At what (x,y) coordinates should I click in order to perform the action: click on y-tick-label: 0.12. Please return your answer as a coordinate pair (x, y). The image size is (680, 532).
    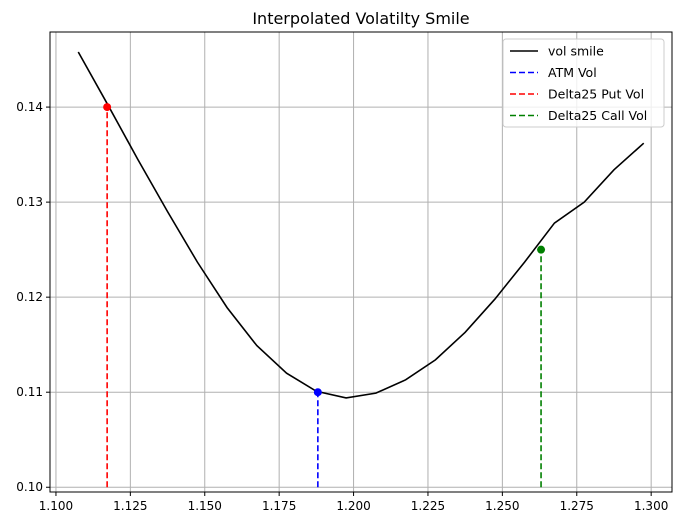
    Looking at the image, I should click on (29, 297).